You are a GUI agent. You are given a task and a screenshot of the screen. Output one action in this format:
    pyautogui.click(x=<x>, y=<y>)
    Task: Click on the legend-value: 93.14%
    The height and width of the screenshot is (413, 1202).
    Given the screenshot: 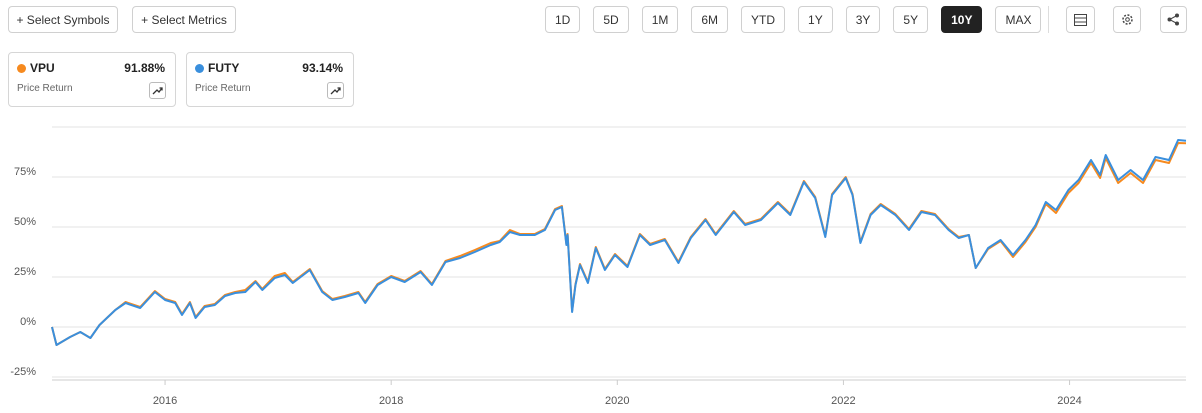 What is the action you would take?
    pyautogui.click(x=322, y=68)
    